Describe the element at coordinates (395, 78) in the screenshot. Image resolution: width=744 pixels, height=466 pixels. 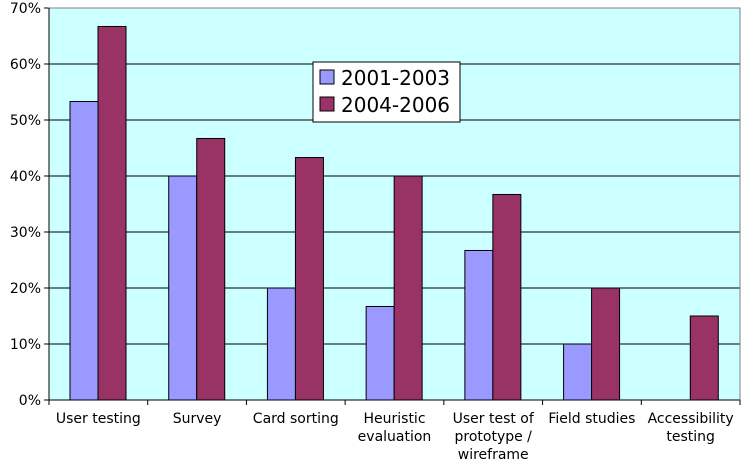
I see `legend-label: 2001-2003` at that location.